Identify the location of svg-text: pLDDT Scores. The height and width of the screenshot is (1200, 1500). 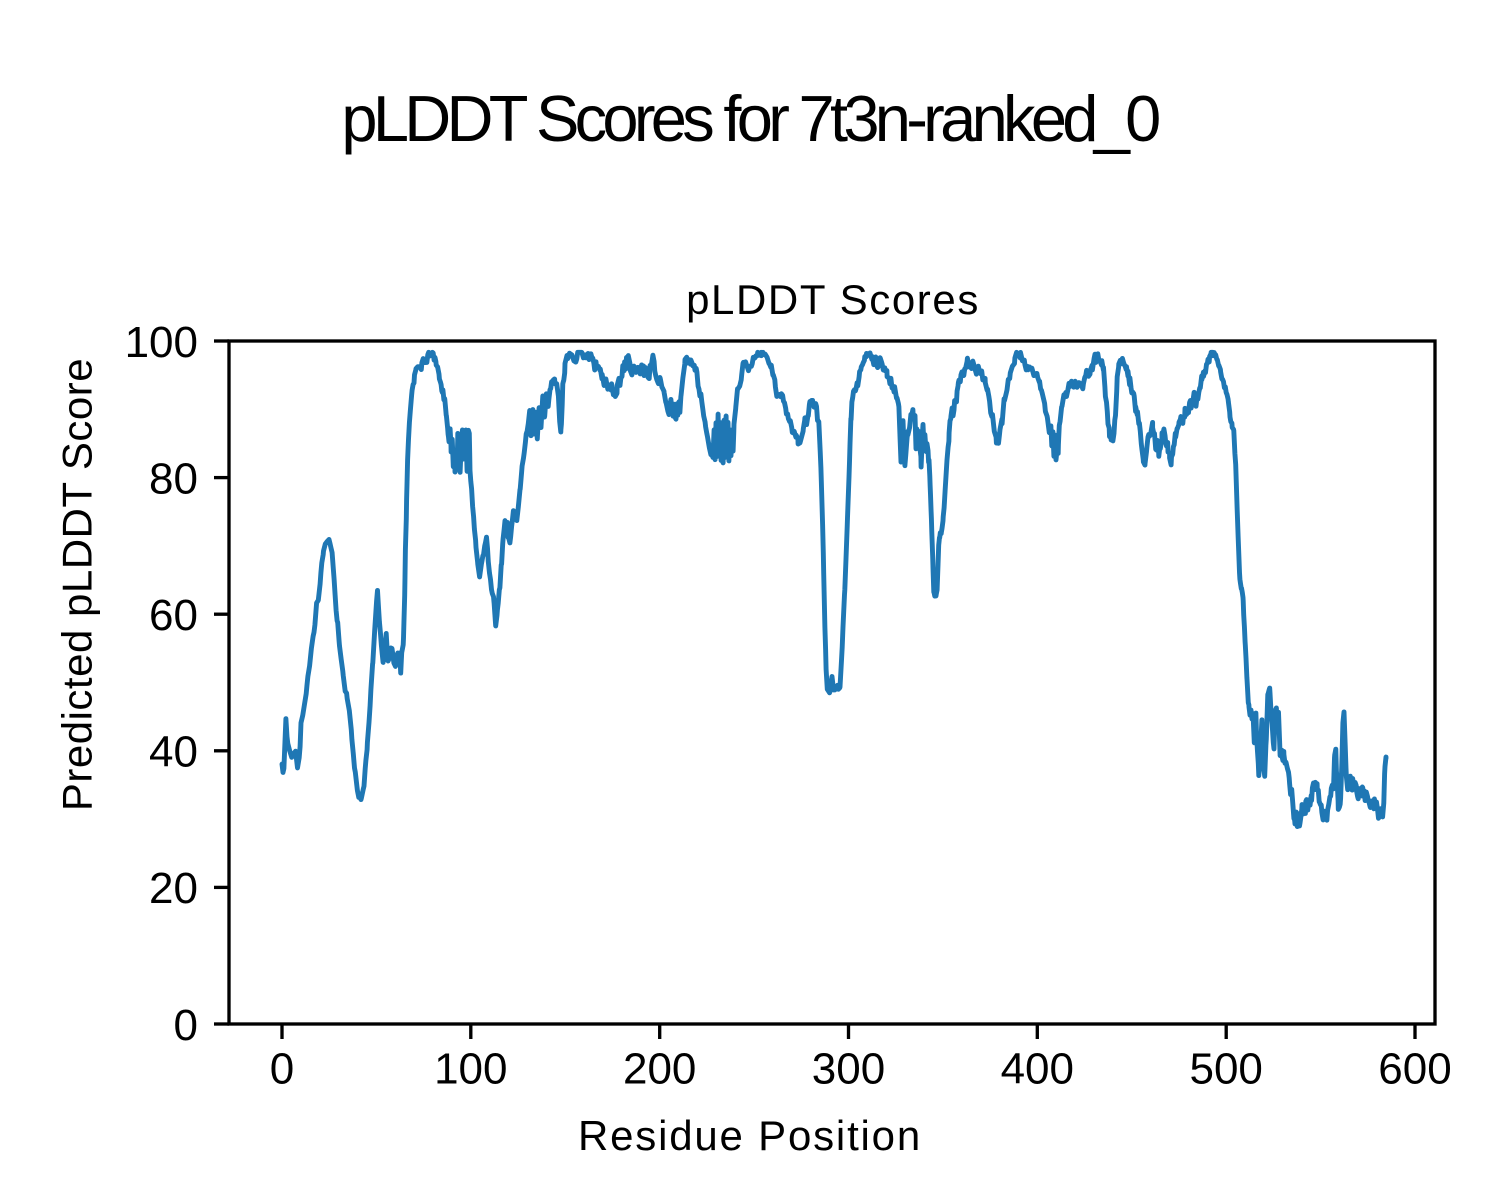
(833, 299).